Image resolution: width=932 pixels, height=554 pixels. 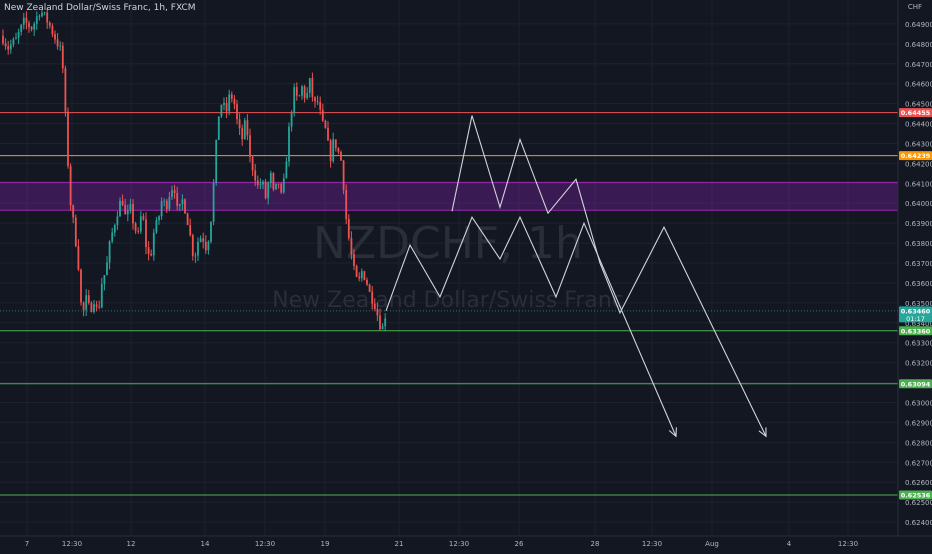 I want to click on price-label-text: 0.63360, so click(x=916, y=331).